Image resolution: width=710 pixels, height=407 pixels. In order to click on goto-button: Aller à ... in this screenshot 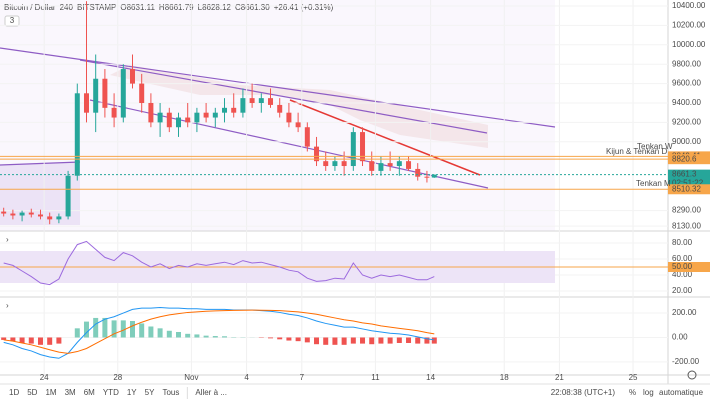, I will do `click(211, 392)`.